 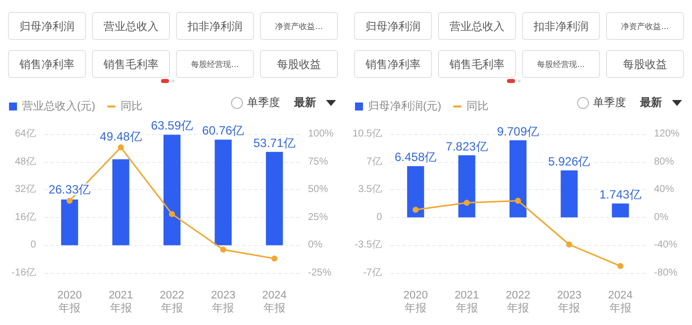 I want to click on y2-tick-label: 80%, so click(x=664, y=162).